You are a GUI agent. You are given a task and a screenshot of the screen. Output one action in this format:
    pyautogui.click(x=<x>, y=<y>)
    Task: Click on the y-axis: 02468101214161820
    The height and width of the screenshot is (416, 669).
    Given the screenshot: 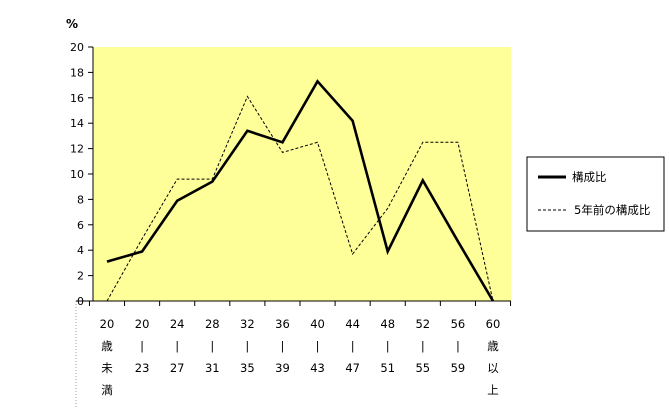 What is the action you would take?
    pyautogui.click(x=82, y=174)
    